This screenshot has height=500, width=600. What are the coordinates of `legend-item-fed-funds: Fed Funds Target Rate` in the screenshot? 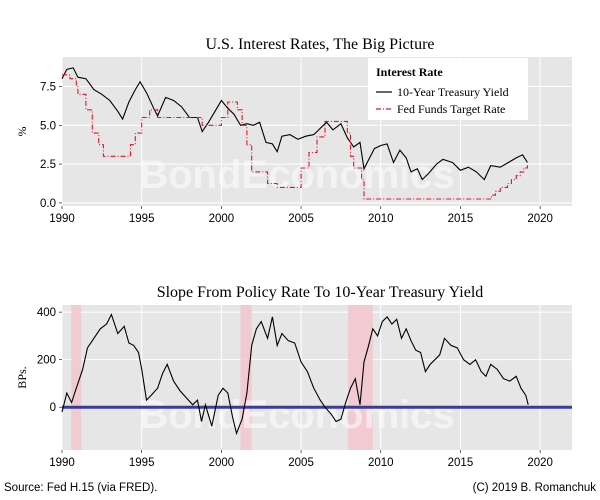 It's located at (451, 109).